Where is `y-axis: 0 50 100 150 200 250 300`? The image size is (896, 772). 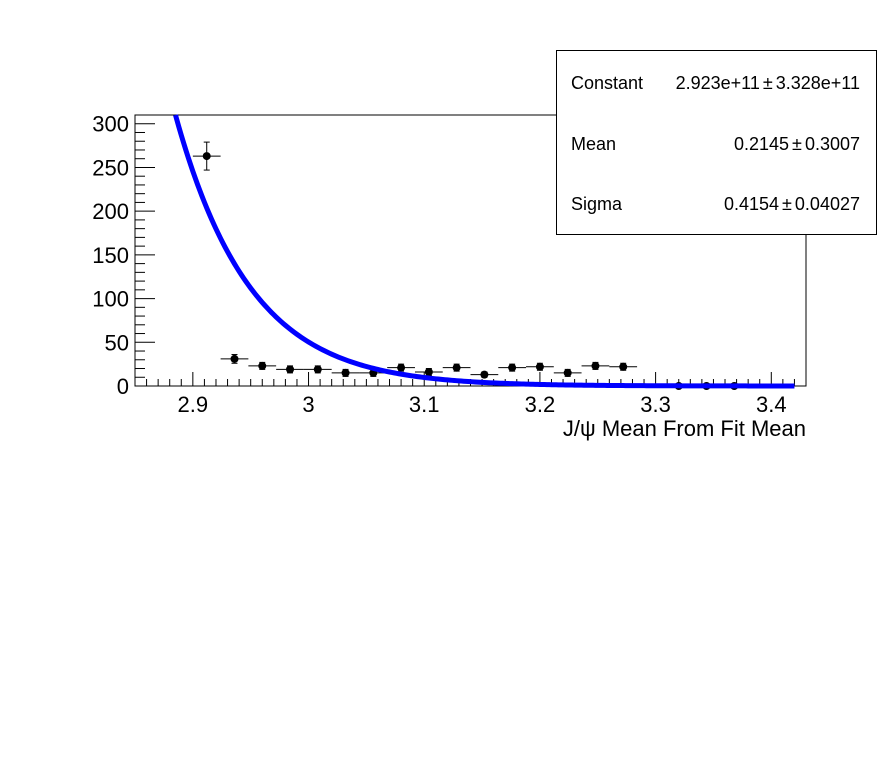 y-axis: 0 50 100 150 200 250 300 is located at coordinates (123, 255).